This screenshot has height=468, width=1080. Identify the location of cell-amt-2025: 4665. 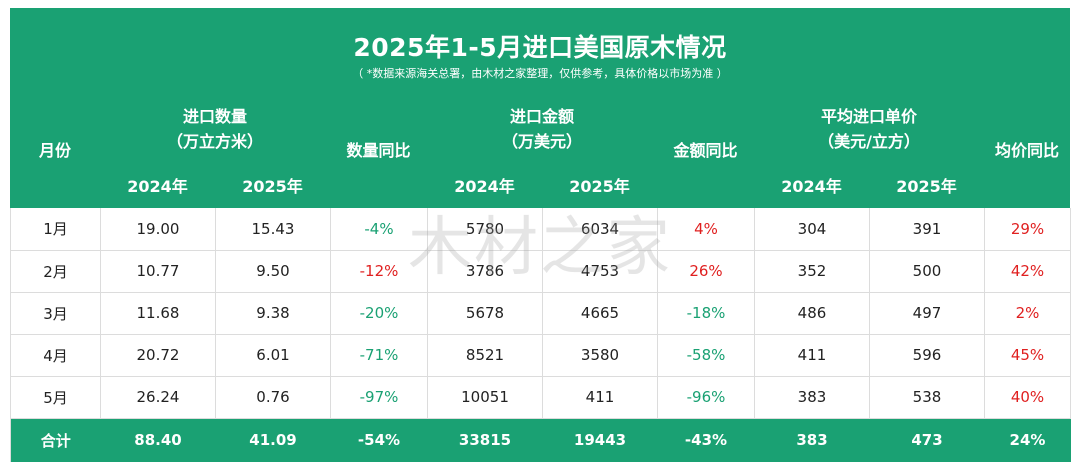
(600, 313).